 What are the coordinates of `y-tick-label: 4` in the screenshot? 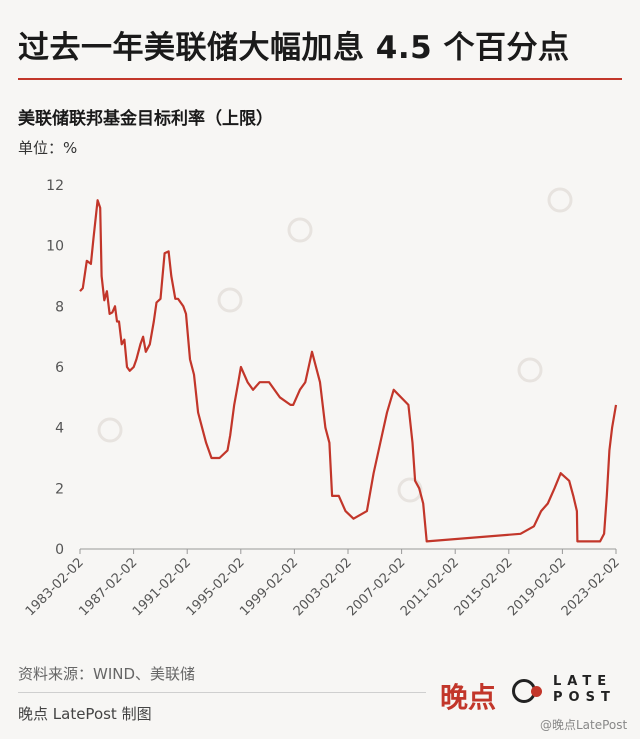 It's located at (59, 429).